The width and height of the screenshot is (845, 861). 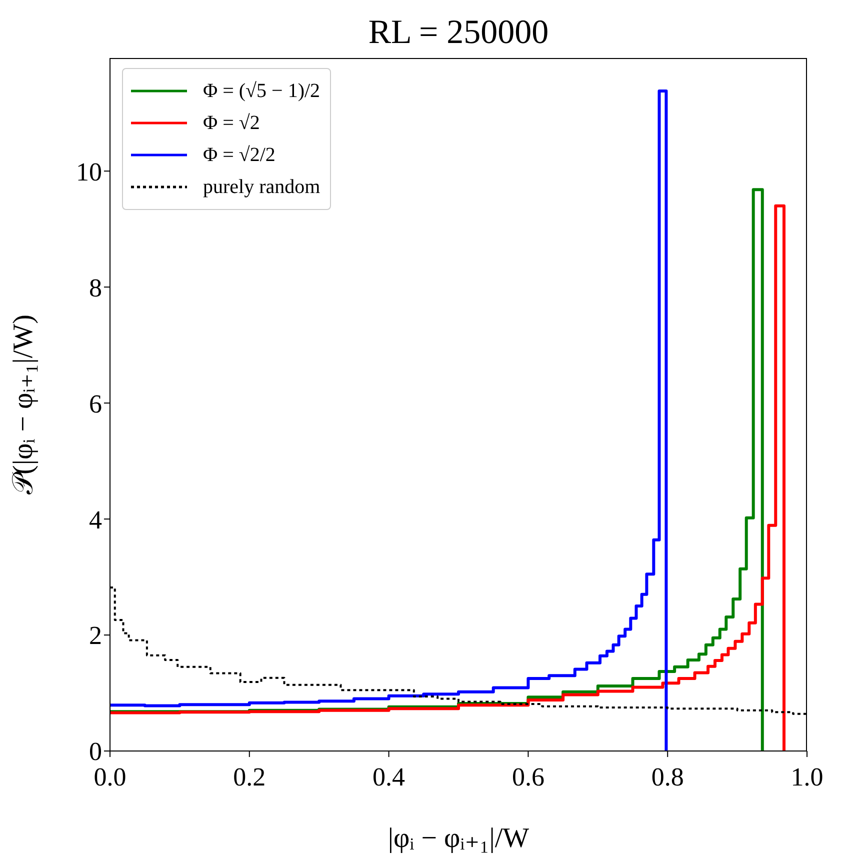 I want to click on y-tick-label: 6, so click(x=95, y=403).